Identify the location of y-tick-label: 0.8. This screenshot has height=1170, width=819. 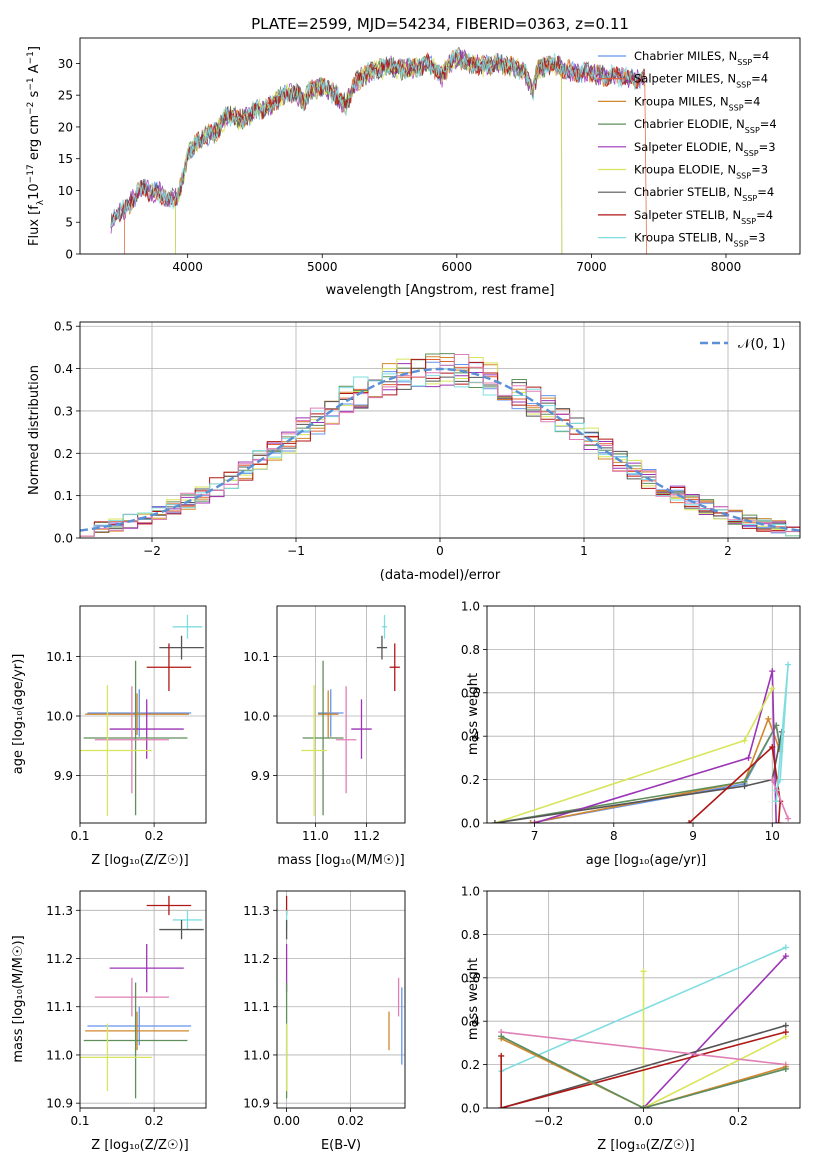
(470, 935).